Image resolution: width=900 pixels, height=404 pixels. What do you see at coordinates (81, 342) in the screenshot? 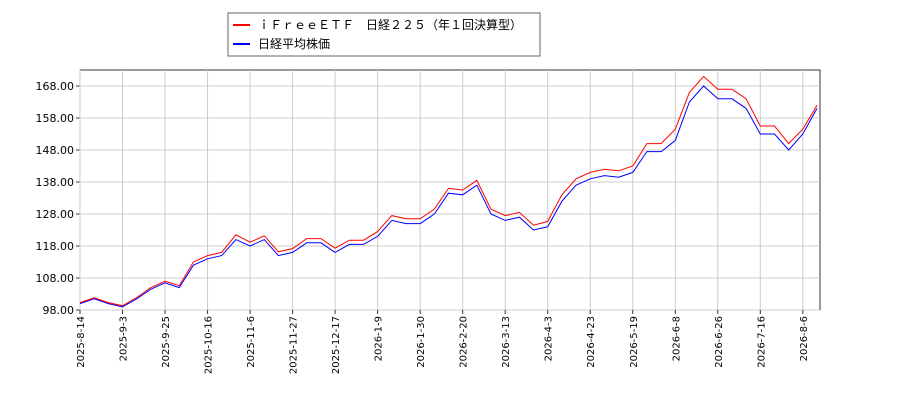
I see `x-tick-label: 2025-8-14` at bounding box center [81, 342].